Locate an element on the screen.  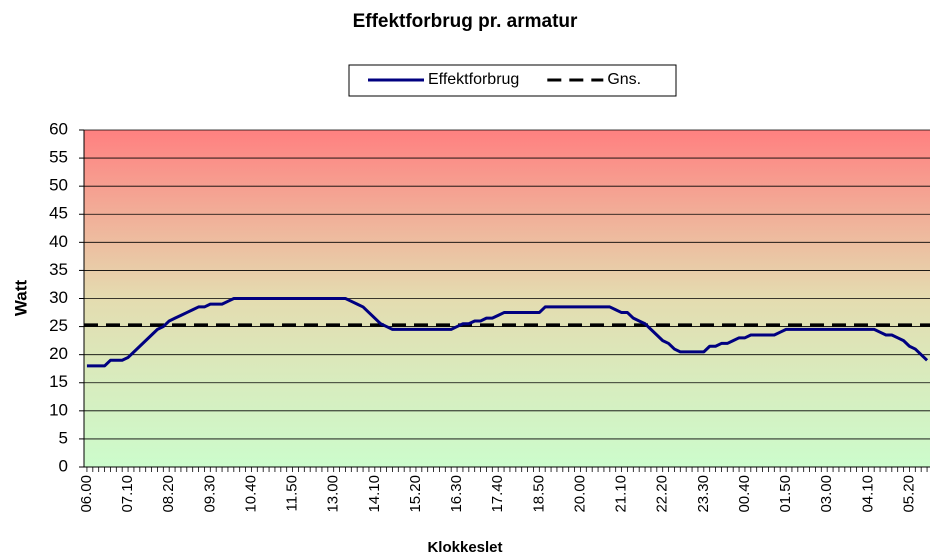
x-tick-label: 13.00 is located at coordinates (333, 494).